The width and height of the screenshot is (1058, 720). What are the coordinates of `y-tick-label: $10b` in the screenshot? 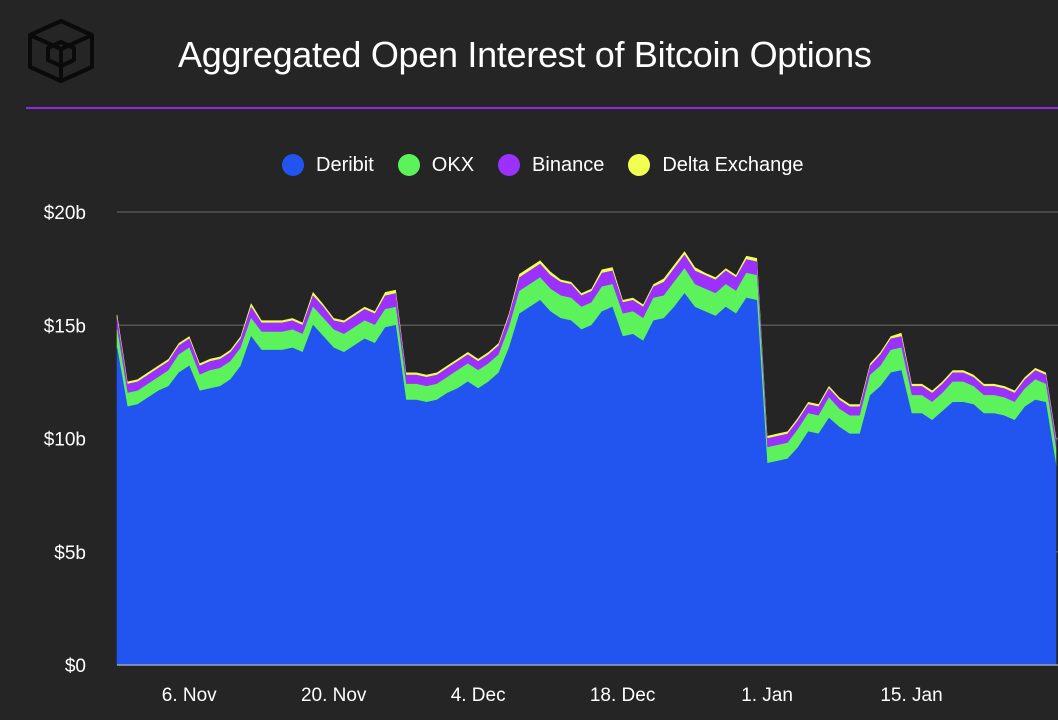 It's located at (65, 440).